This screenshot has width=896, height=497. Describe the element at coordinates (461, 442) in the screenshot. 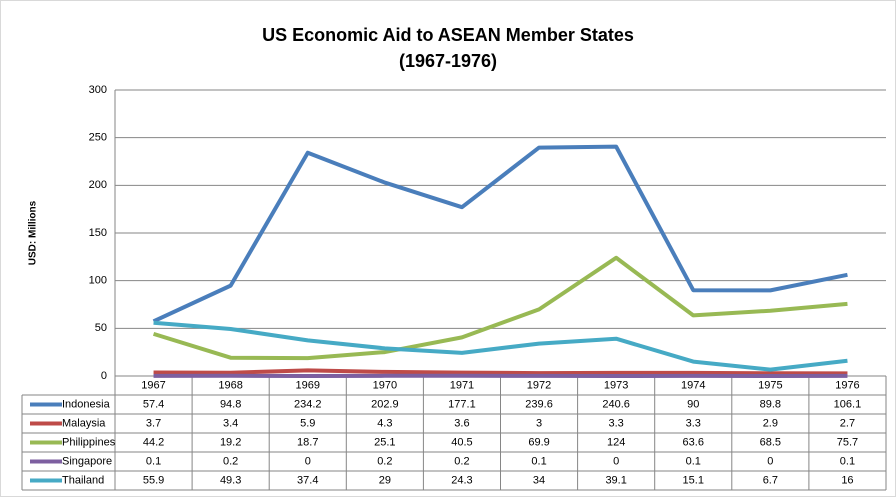

I see `table-value: 40.5` at that location.